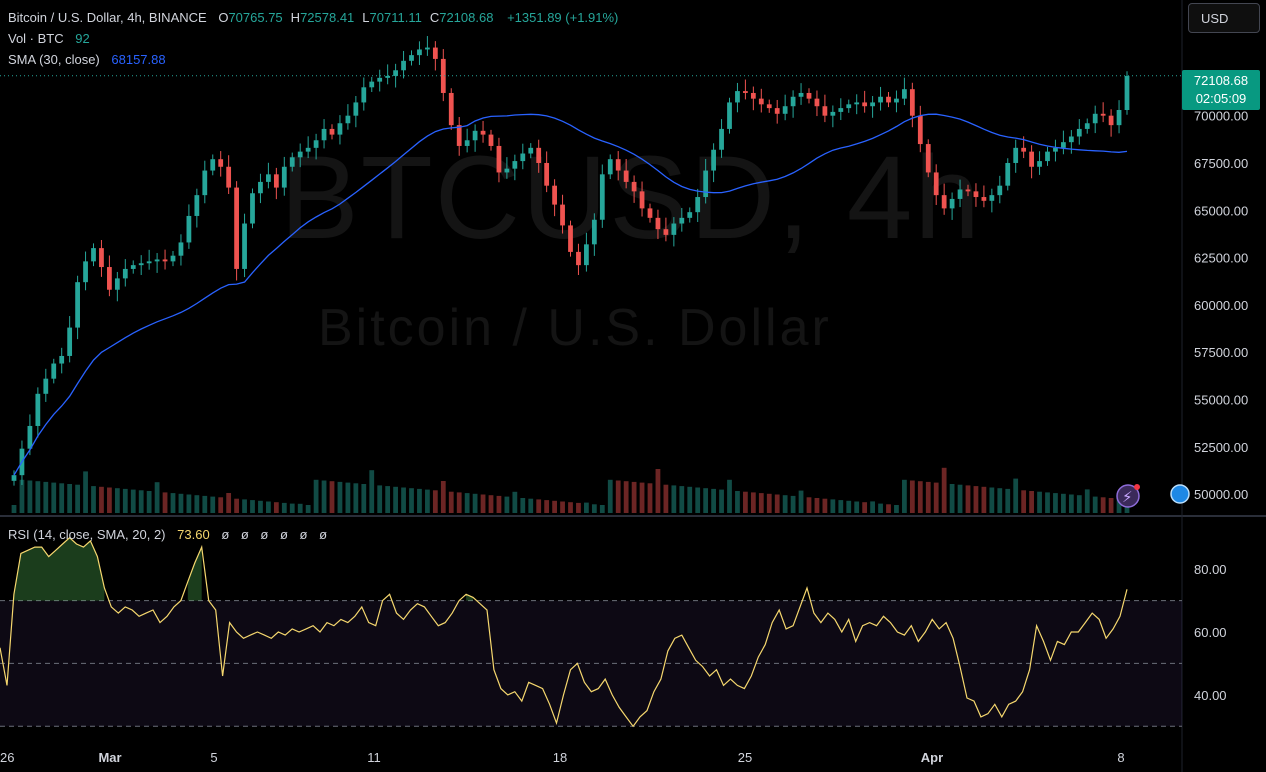  What do you see at coordinates (213, 757) in the screenshot?
I see `time-axis-tick: 5` at bounding box center [213, 757].